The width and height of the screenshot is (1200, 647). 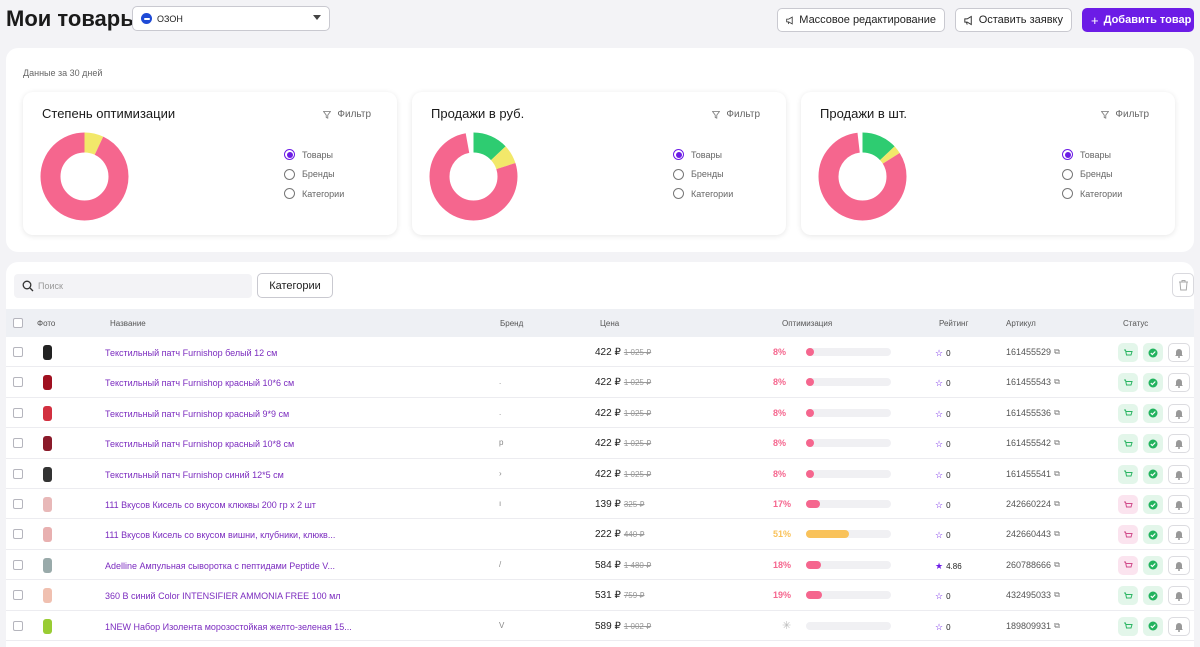 I want to click on product-name-link: Текстильный патч Furnishop белый 12 см, so click(x=191, y=353).